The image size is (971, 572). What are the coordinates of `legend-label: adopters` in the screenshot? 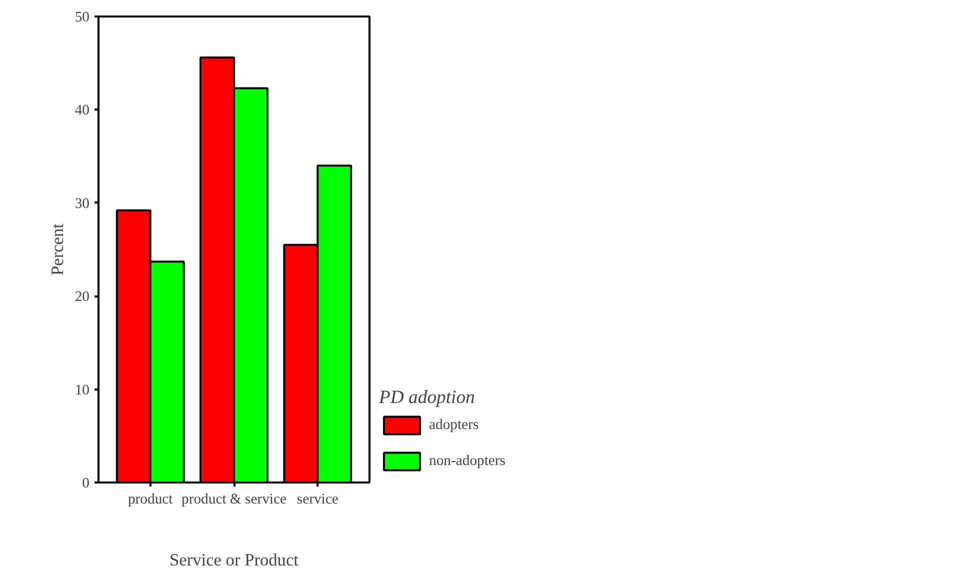 It's located at (454, 425).